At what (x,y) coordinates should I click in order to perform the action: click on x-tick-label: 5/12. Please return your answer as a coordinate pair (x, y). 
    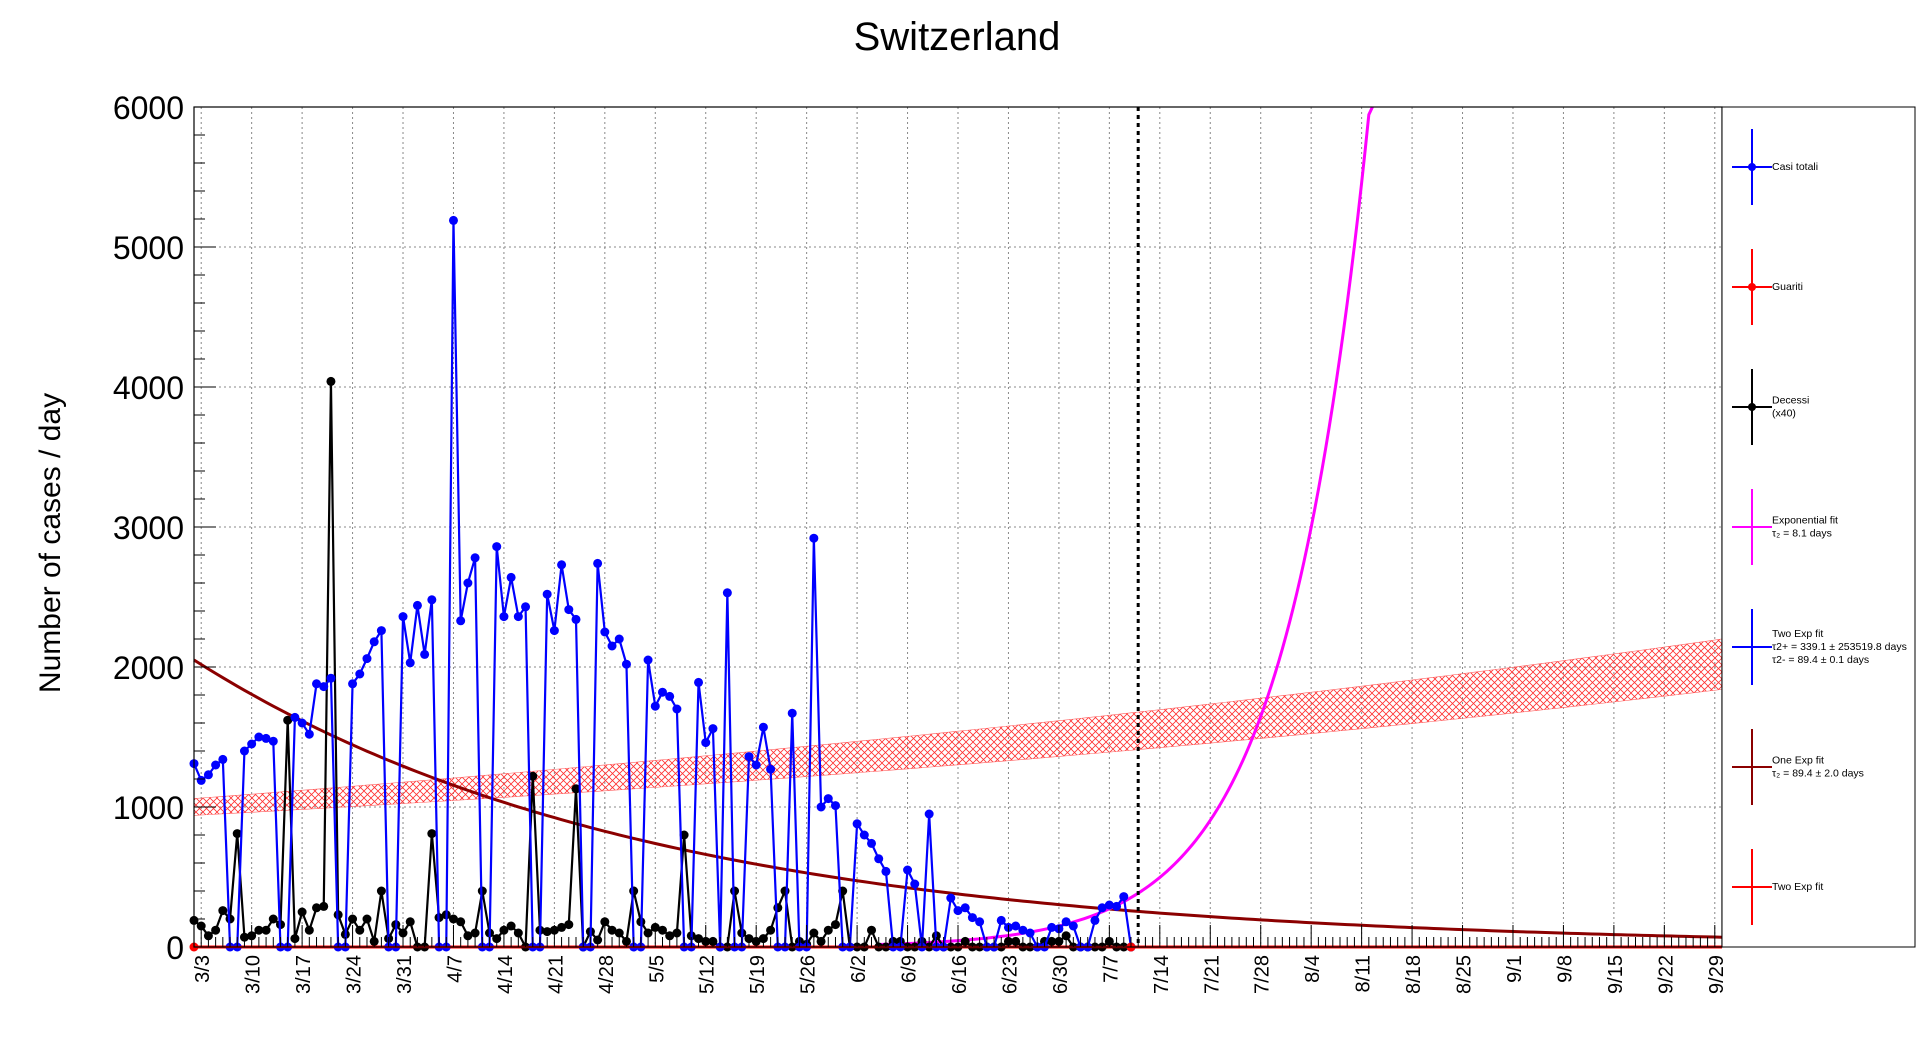
    Looking at the image, I should click on (708, 974).